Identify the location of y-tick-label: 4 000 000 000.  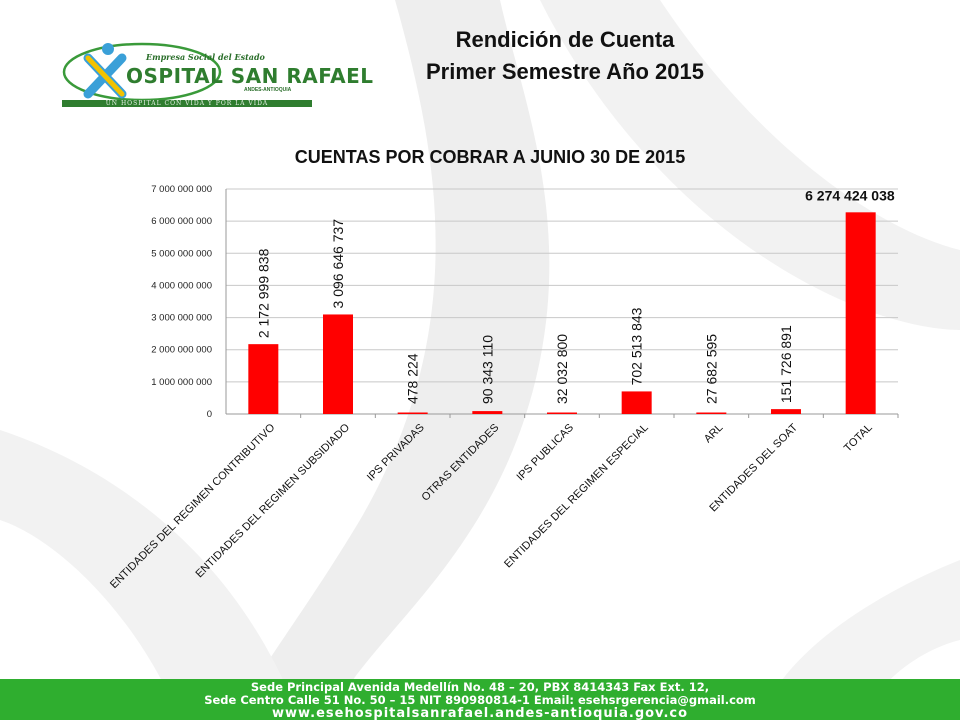
(181, 285).